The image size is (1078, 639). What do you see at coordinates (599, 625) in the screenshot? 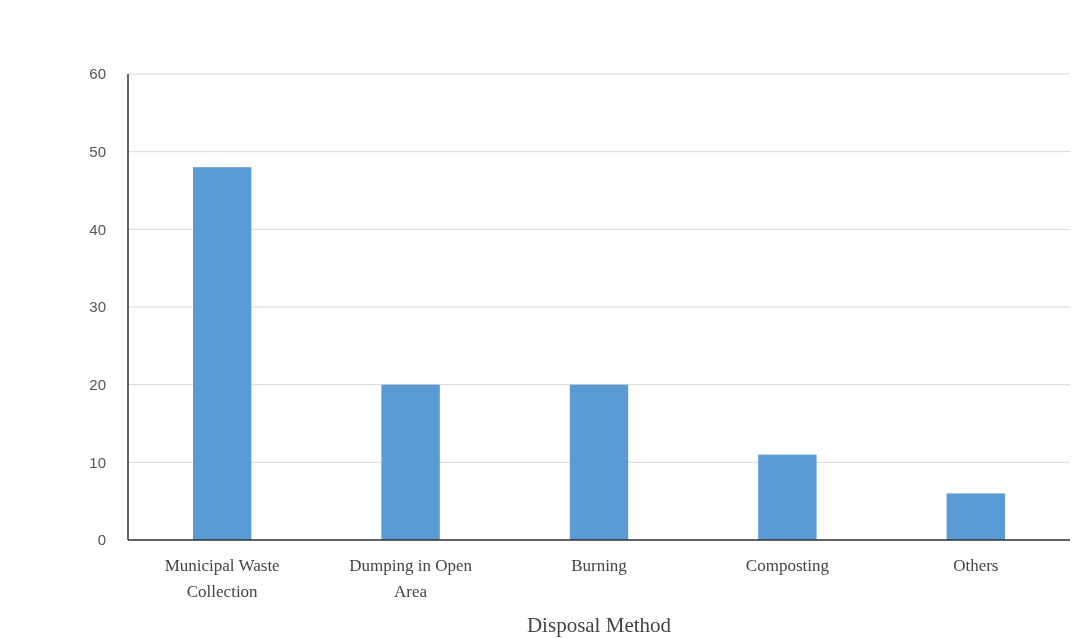
I see `x-axis-title: Disposal Method` at bounding box center [599, 625].